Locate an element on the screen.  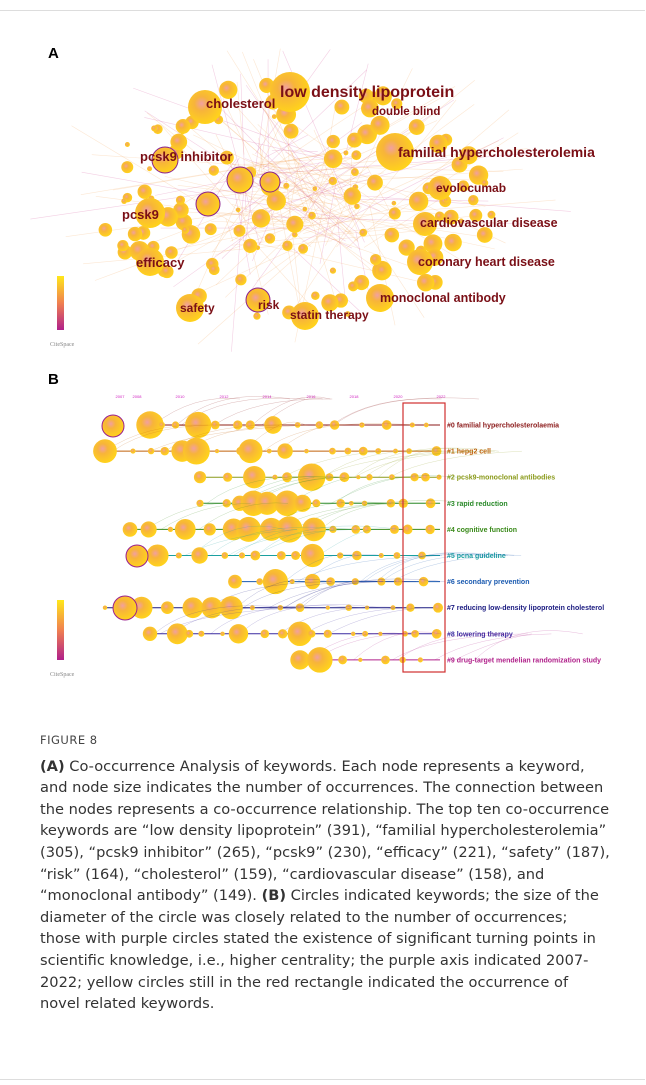
highlight-box is located at coordinates (424, 537).